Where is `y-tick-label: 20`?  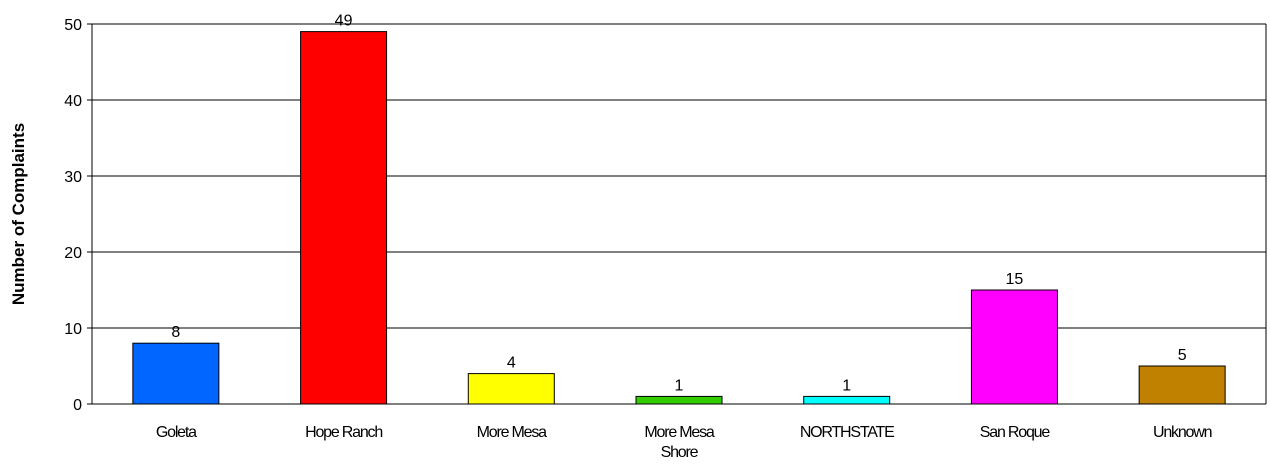
y-tick-label: 20 is located at coordinates (73, 253).